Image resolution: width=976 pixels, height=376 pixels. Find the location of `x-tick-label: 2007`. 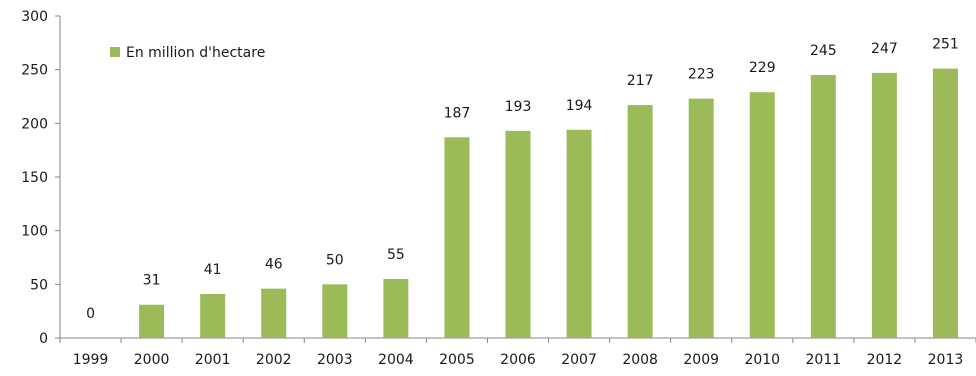

x-tick-label: 2007 is located at coordinates (579, 360).